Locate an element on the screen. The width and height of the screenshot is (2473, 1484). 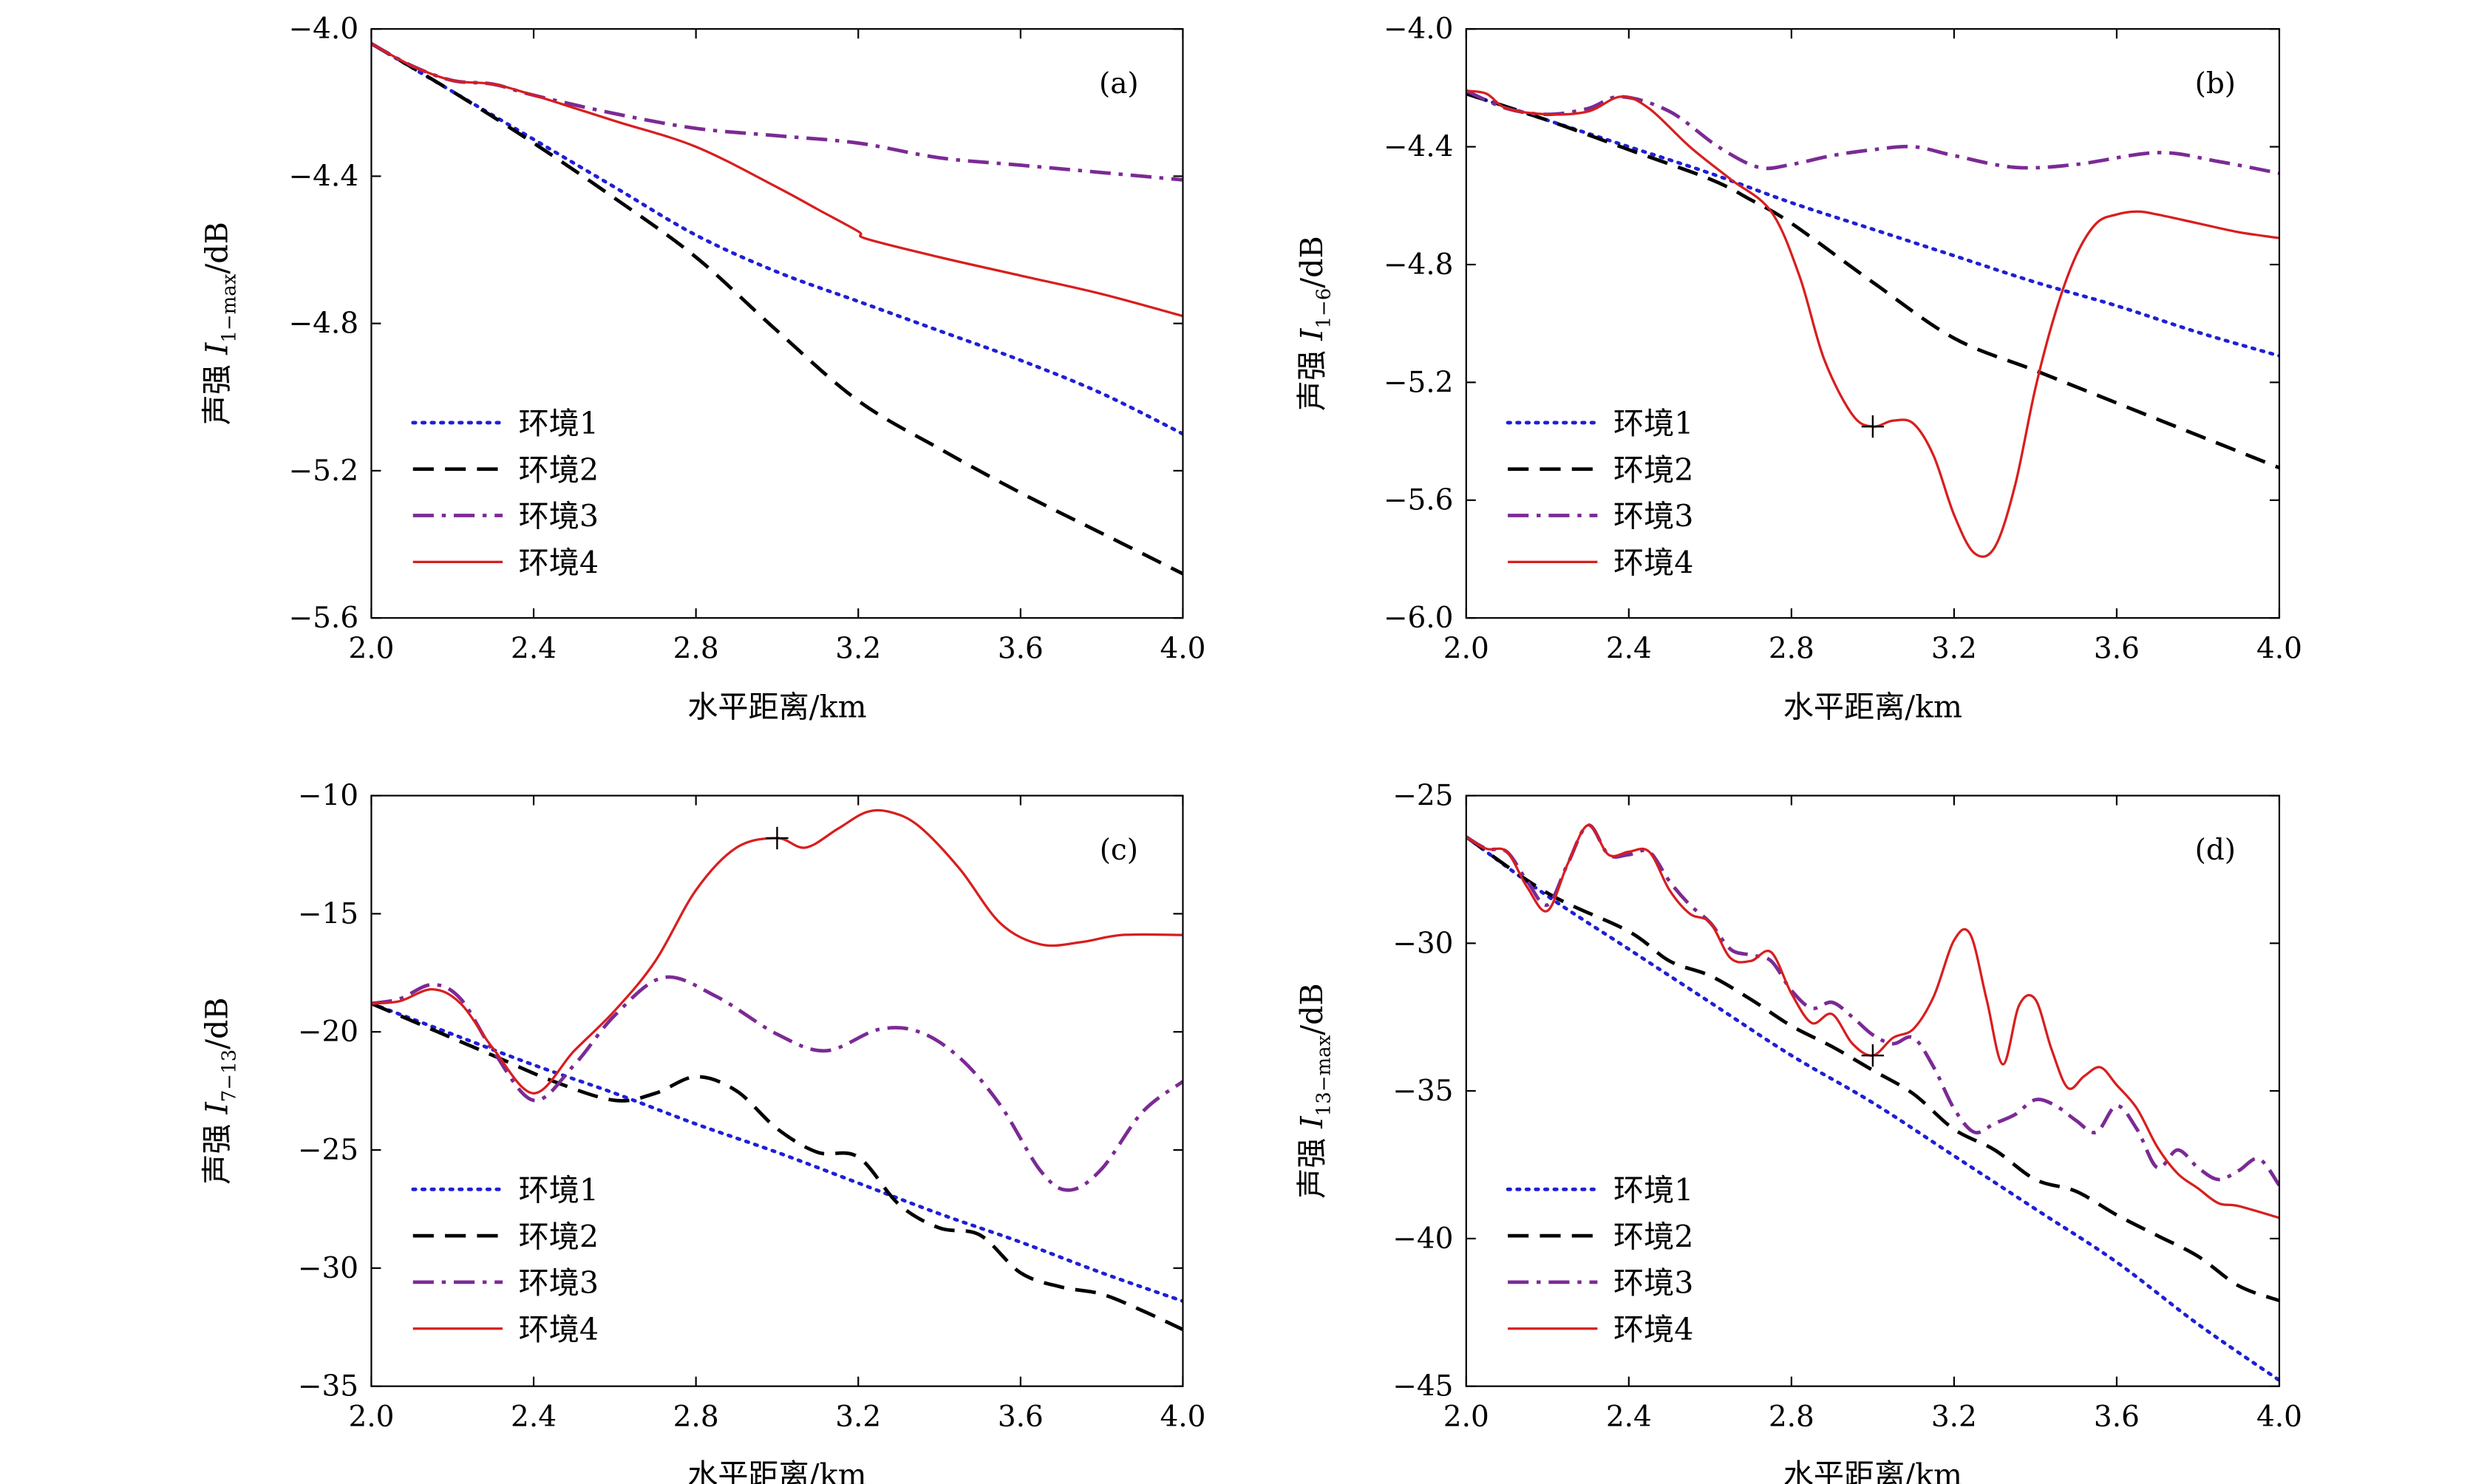
y-label-sub: 13−max is located at coordinates (1324, 1075).